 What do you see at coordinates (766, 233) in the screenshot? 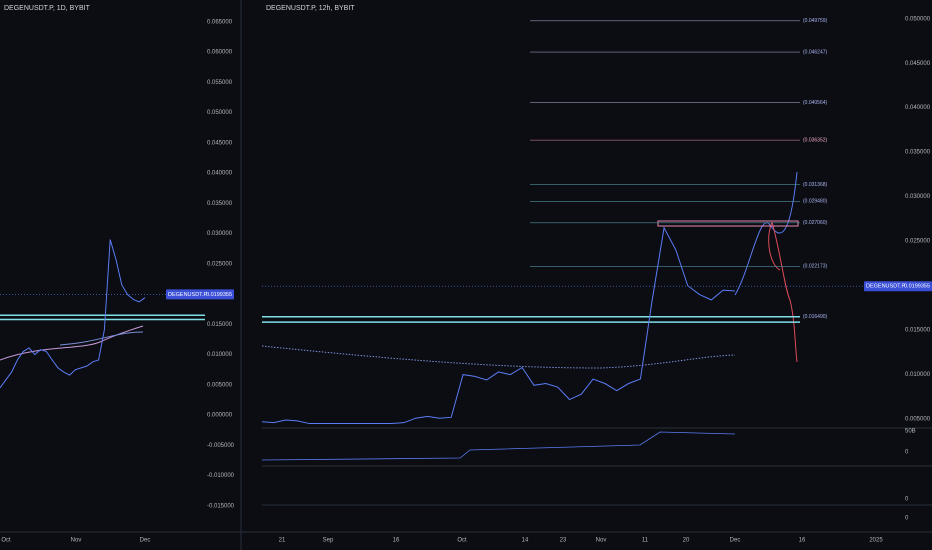
I see `projection-up` at bounding box center [766, 233].